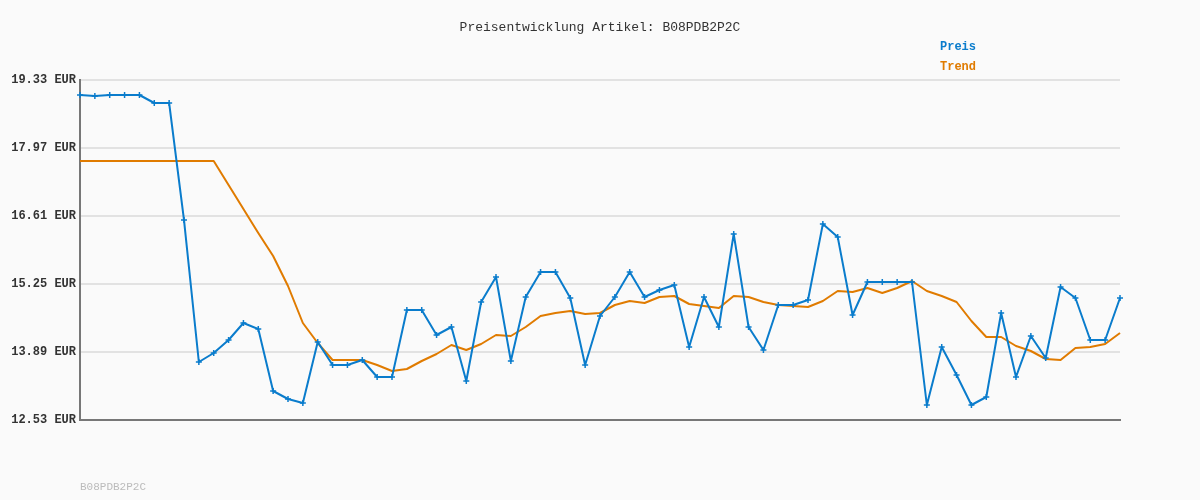  Describe the element at coordinates (113, 486) in the screenshot. I see `text: B08PDB2P2C` at that location.